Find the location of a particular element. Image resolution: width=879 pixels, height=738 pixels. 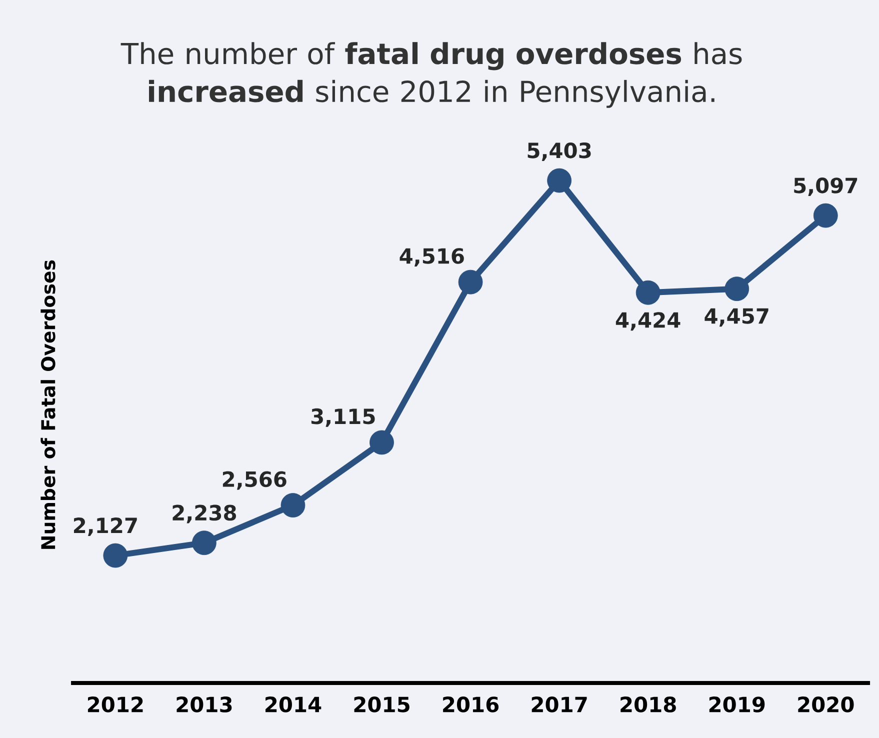

data-label: 2,238 is located at coordinates (204, 514).